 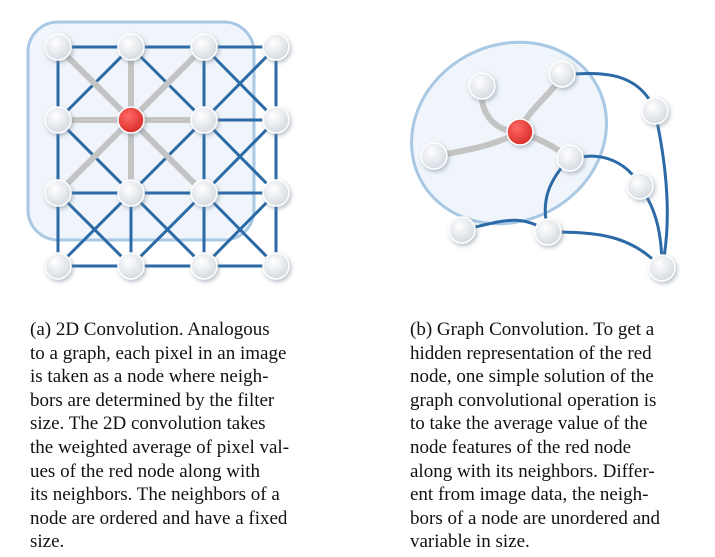 I want to click on caption-a-line-9: node are ordered and have a fixed, so click(x=159, y=518).